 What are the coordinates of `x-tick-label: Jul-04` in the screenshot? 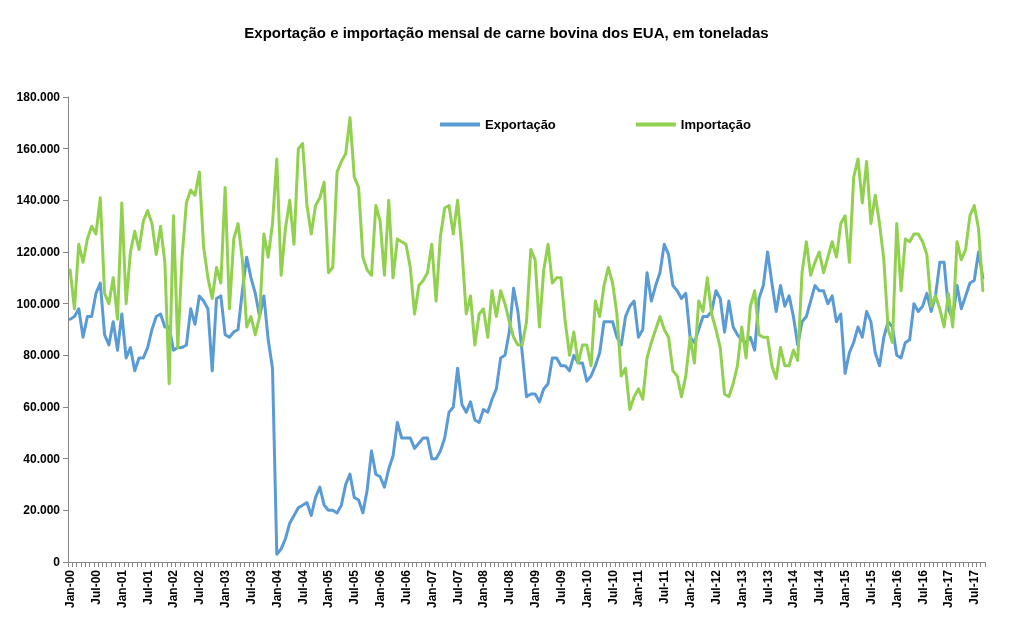 It's located at (302, 587).